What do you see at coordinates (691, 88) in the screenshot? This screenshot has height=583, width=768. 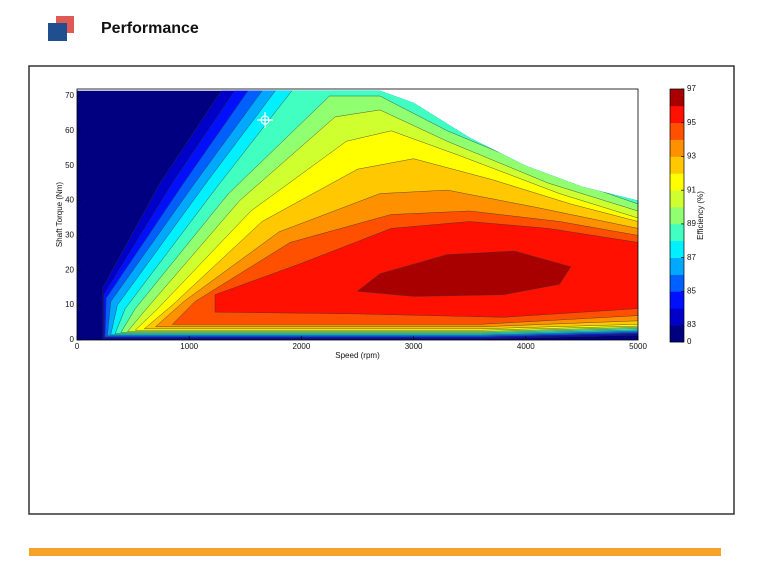 I see `colorbar-tick-label: 97` at bounding box center [691, 88].